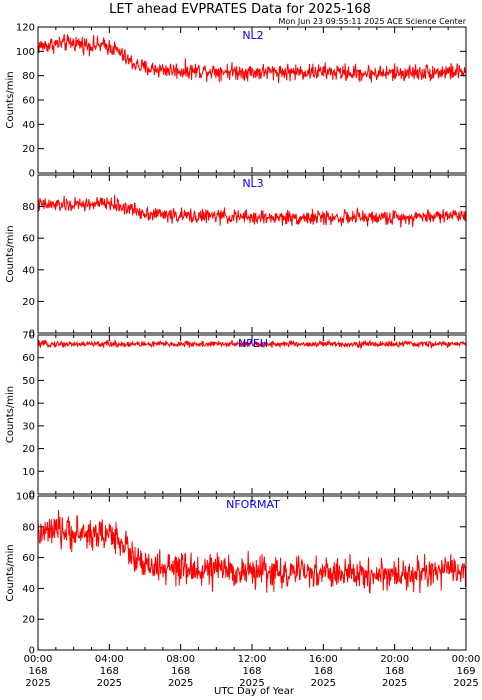 This screenshot has height=700, width=482. Describe the element at coordinates (253, 504) in the screenshot. I see `series-label: NFORMAT` at that location.